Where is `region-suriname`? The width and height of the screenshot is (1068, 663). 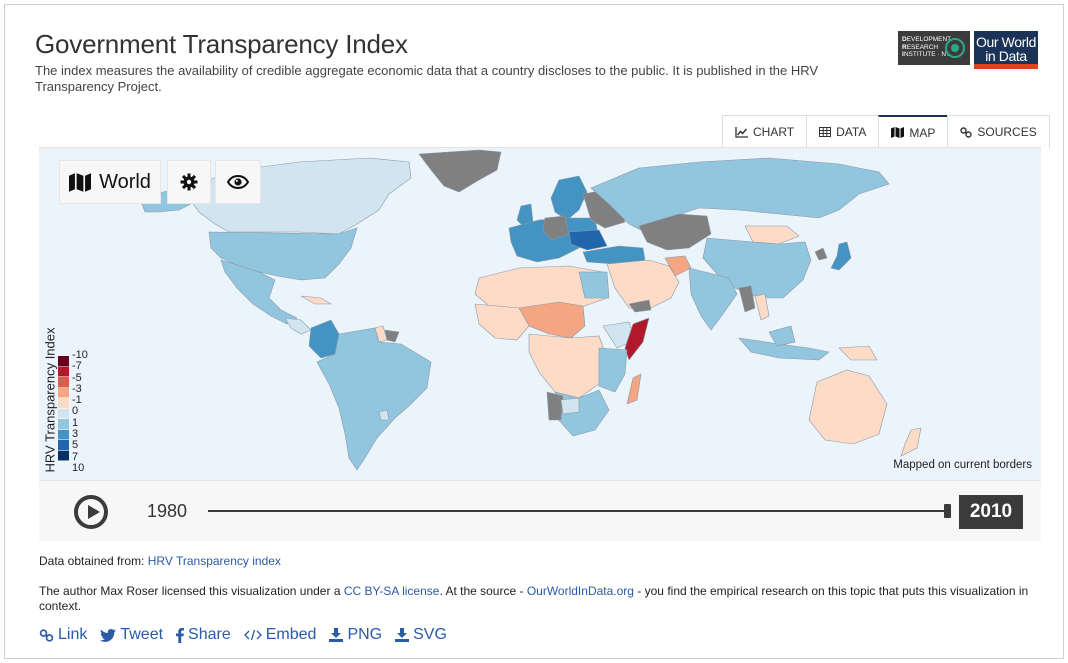
region-suriname is located at coordinates (392, 336).